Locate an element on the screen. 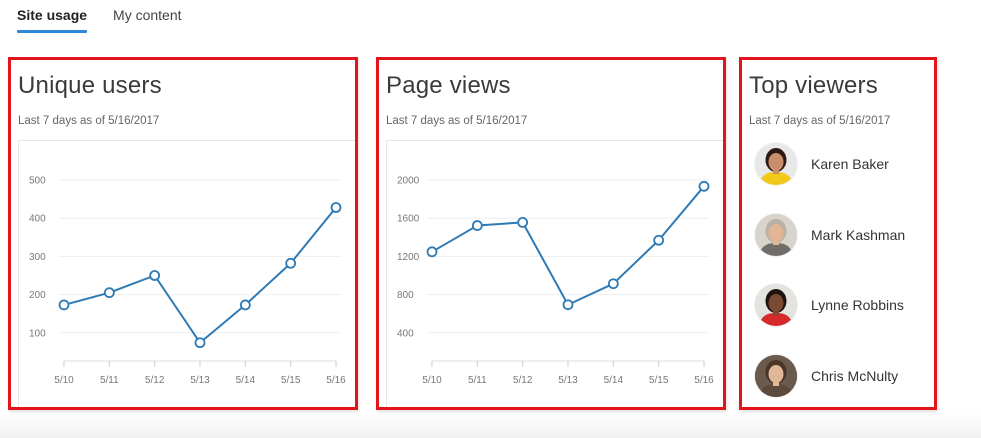 The width and height of the screenshot is (981, 438). viewer-name: Chris McNulty is located at coordinates (855, 376).